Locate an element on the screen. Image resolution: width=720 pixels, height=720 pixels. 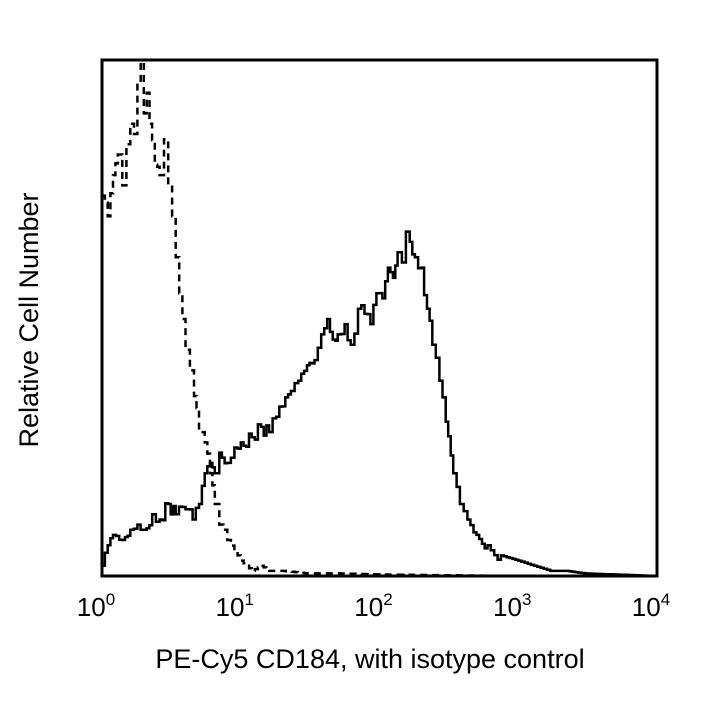
x-axis-title: PE-Cy5 CD184, with isotype control is located at coordinates (369, 659).